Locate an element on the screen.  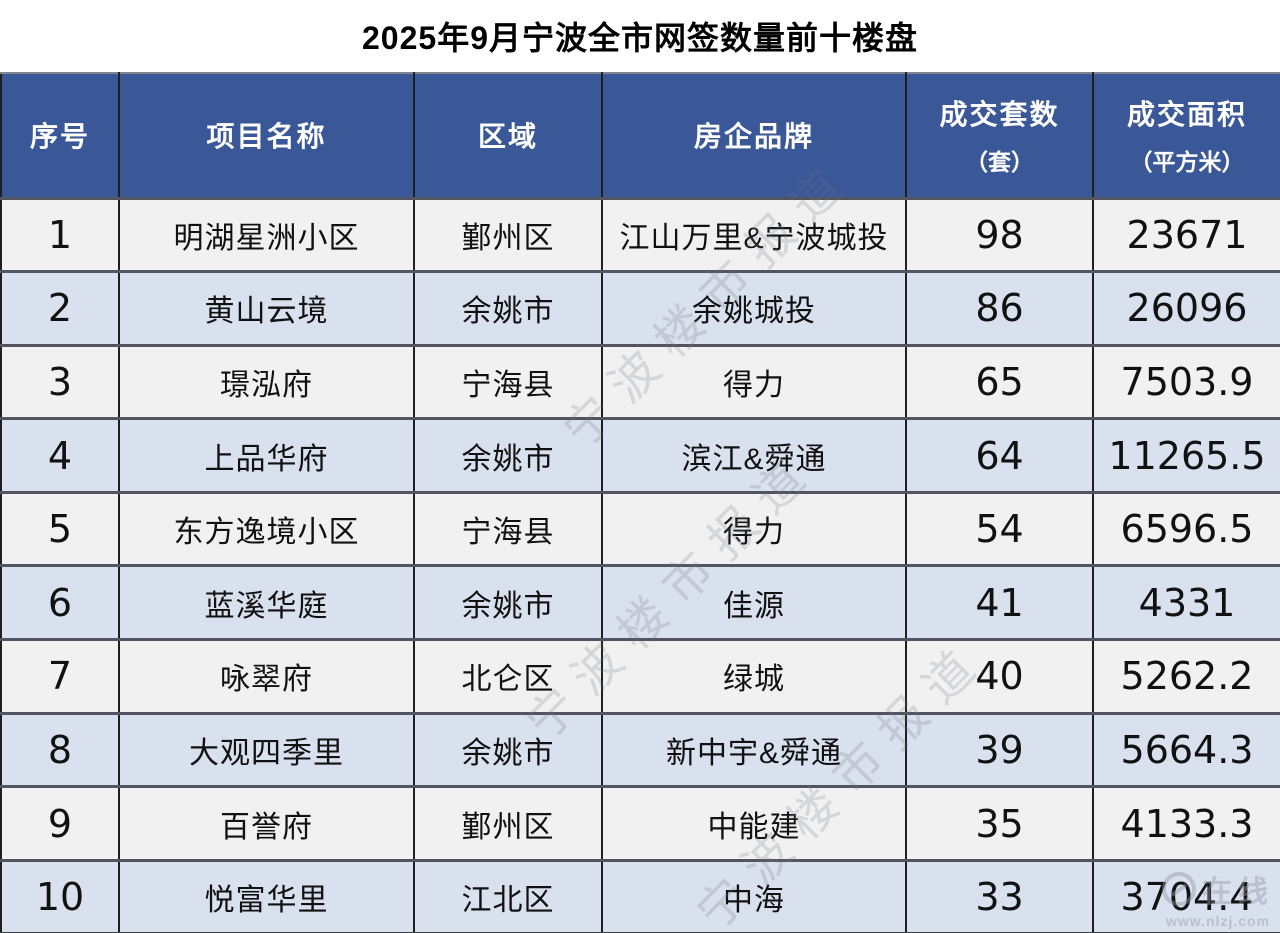
cell-units: 86 is located at coordinates (999, 308).